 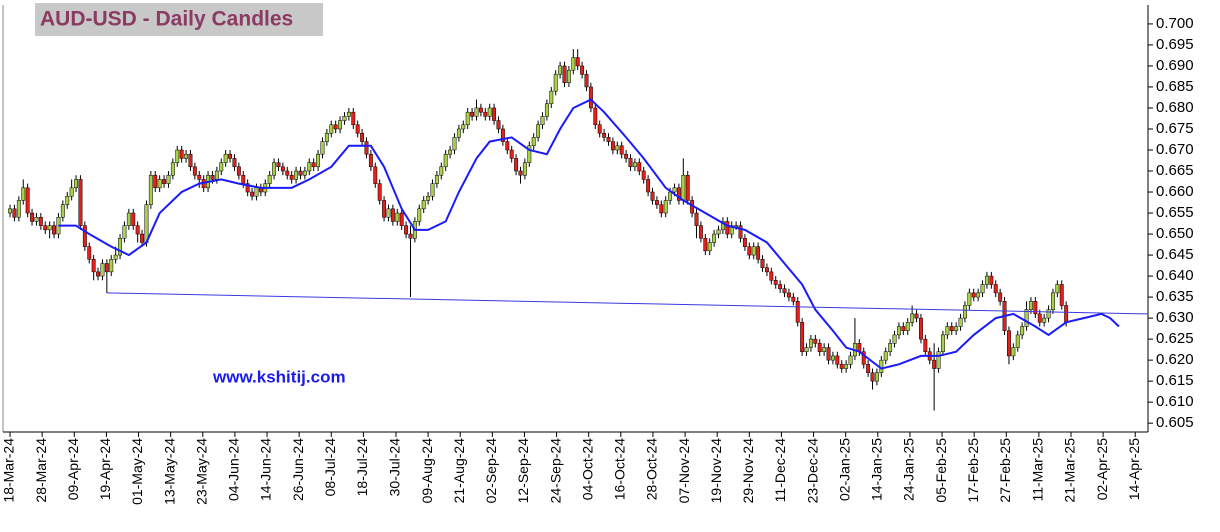 I want to click on y-tick-label: 0.680, so click(x=1175, y=107).